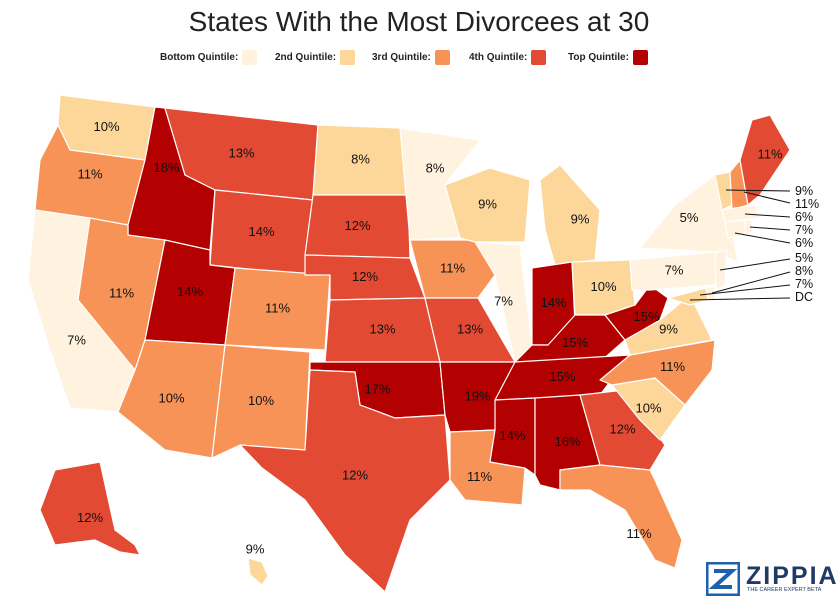  I want to click on state-label-ms: 14%, so click(512, 435).